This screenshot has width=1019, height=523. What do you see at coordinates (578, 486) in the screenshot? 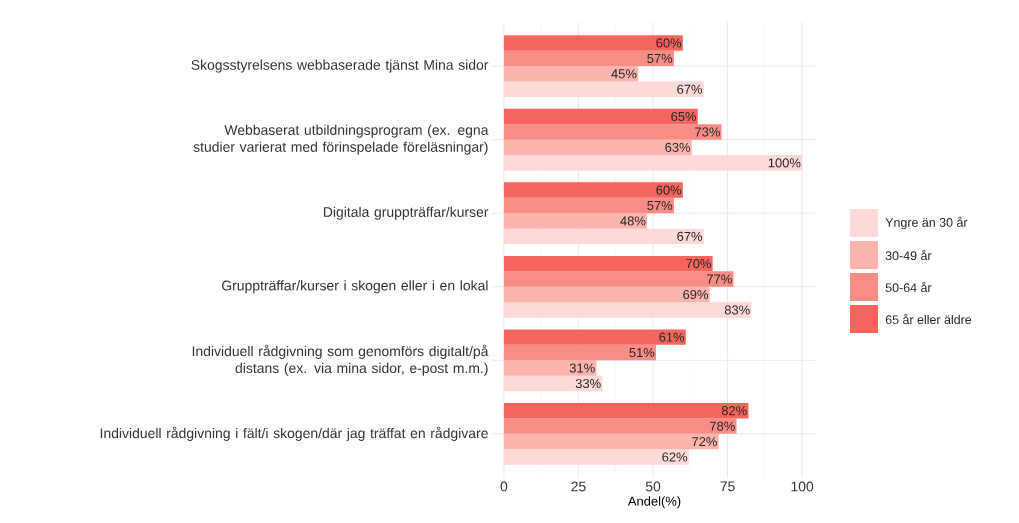
I see `x-tick-label: 25` at bounding box center [578, 486].